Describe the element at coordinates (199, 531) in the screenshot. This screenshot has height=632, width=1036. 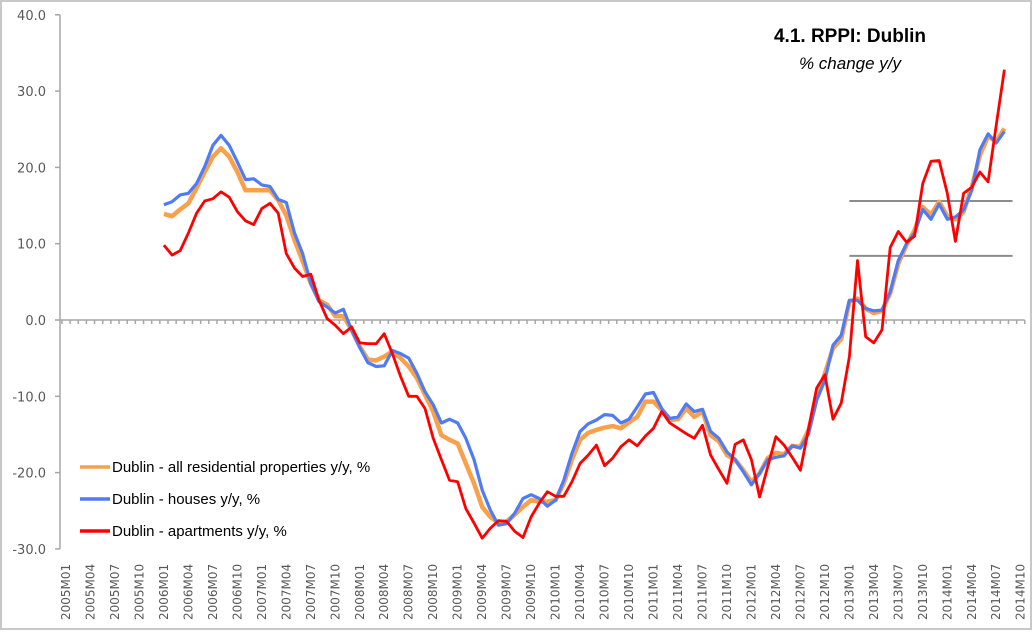
I see `legend-label: Dublin - apartments y/y, %` at that location.